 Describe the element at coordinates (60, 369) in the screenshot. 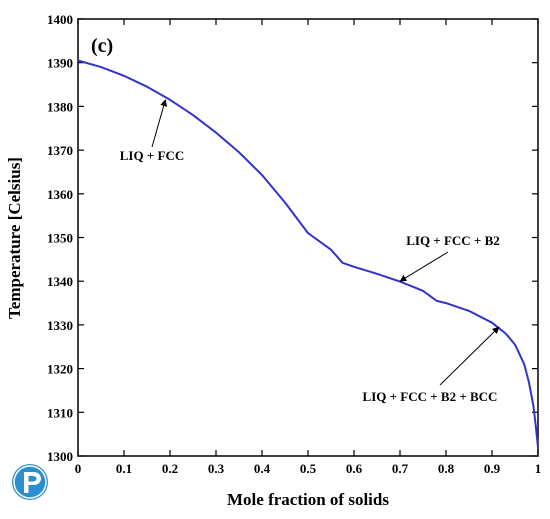

I see `y-tick-label: 1320` at that location.